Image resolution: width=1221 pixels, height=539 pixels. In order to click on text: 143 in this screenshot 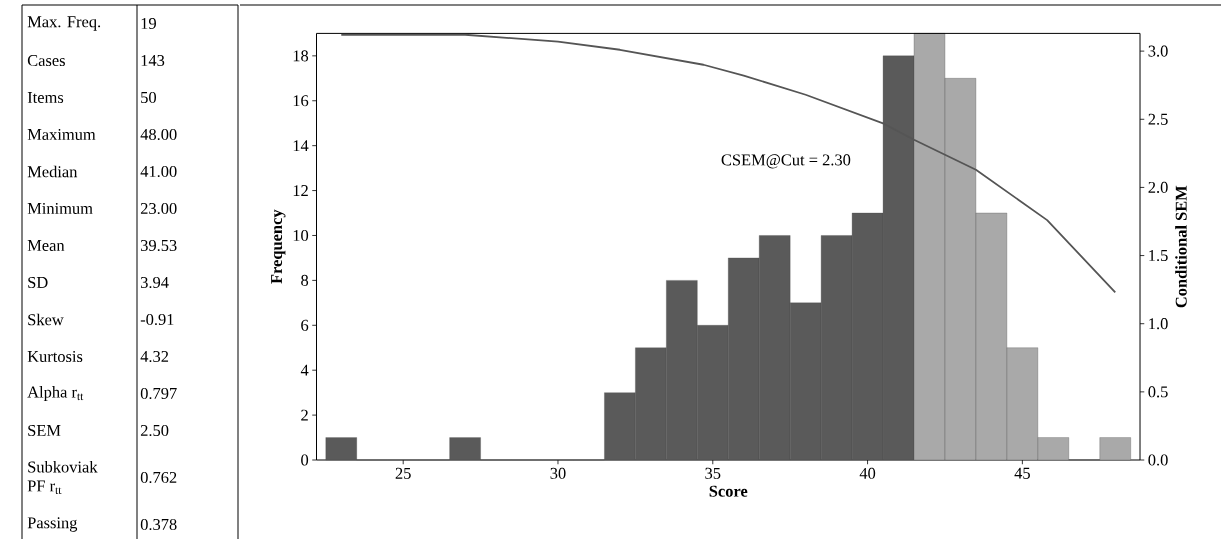, I will do `click(153, 60)`.